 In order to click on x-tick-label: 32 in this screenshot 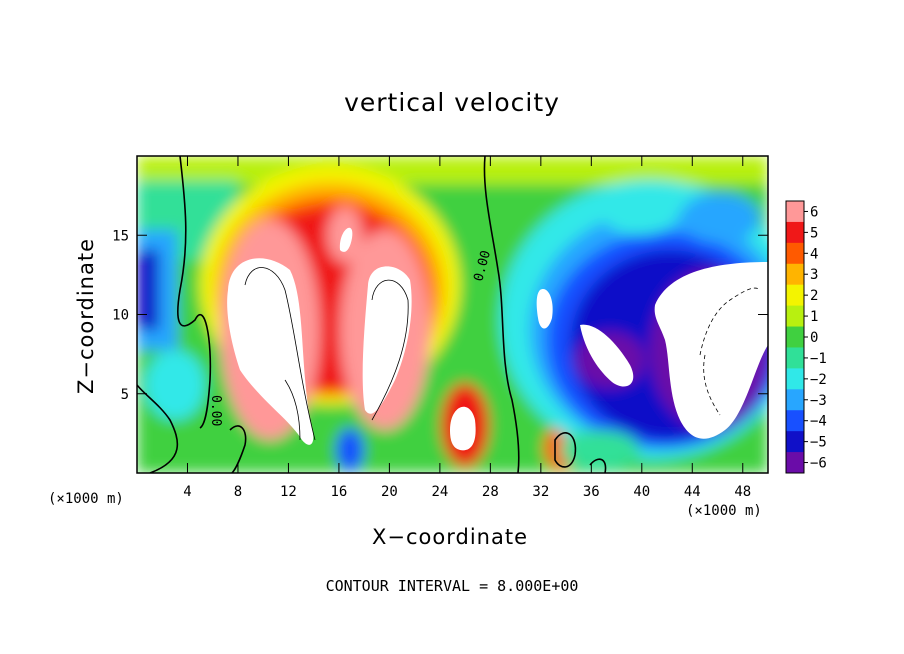, I will do `click(540, 492)`.